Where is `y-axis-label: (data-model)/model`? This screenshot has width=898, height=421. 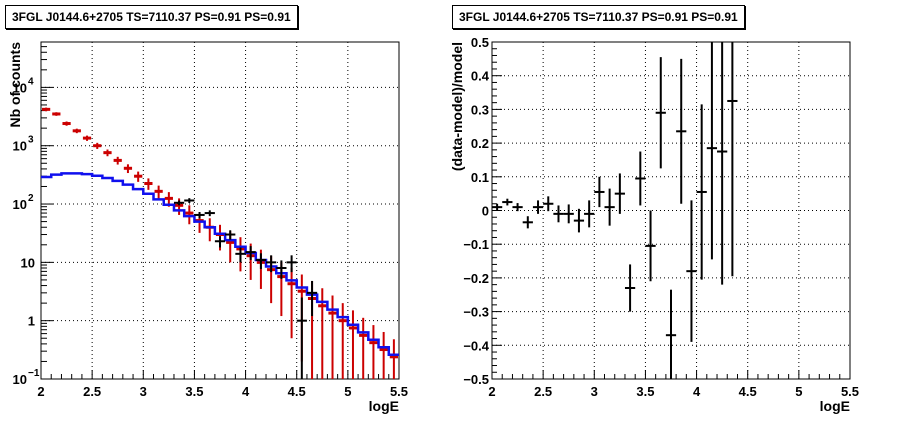 y-axis-label: (data-model)/model is located at coordinates (457, 106).